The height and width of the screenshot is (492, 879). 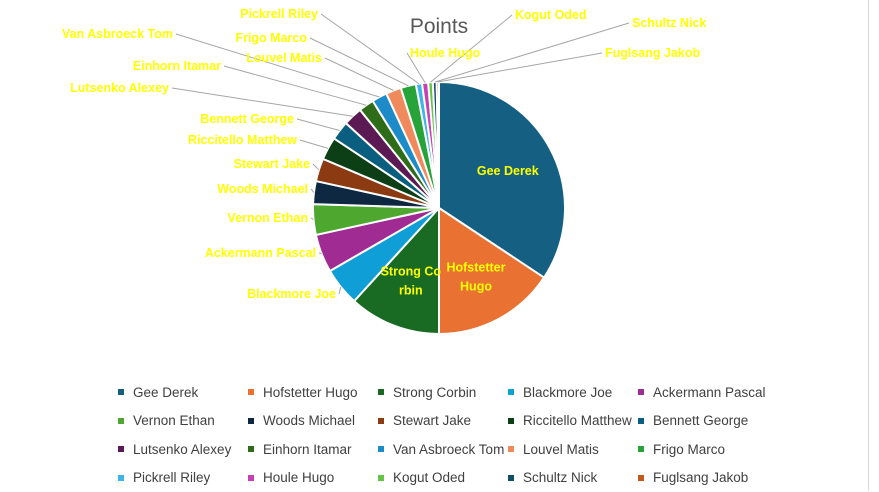 I want to click on legend-label: Lutsenko Alexey, so click(x=182, y=449).